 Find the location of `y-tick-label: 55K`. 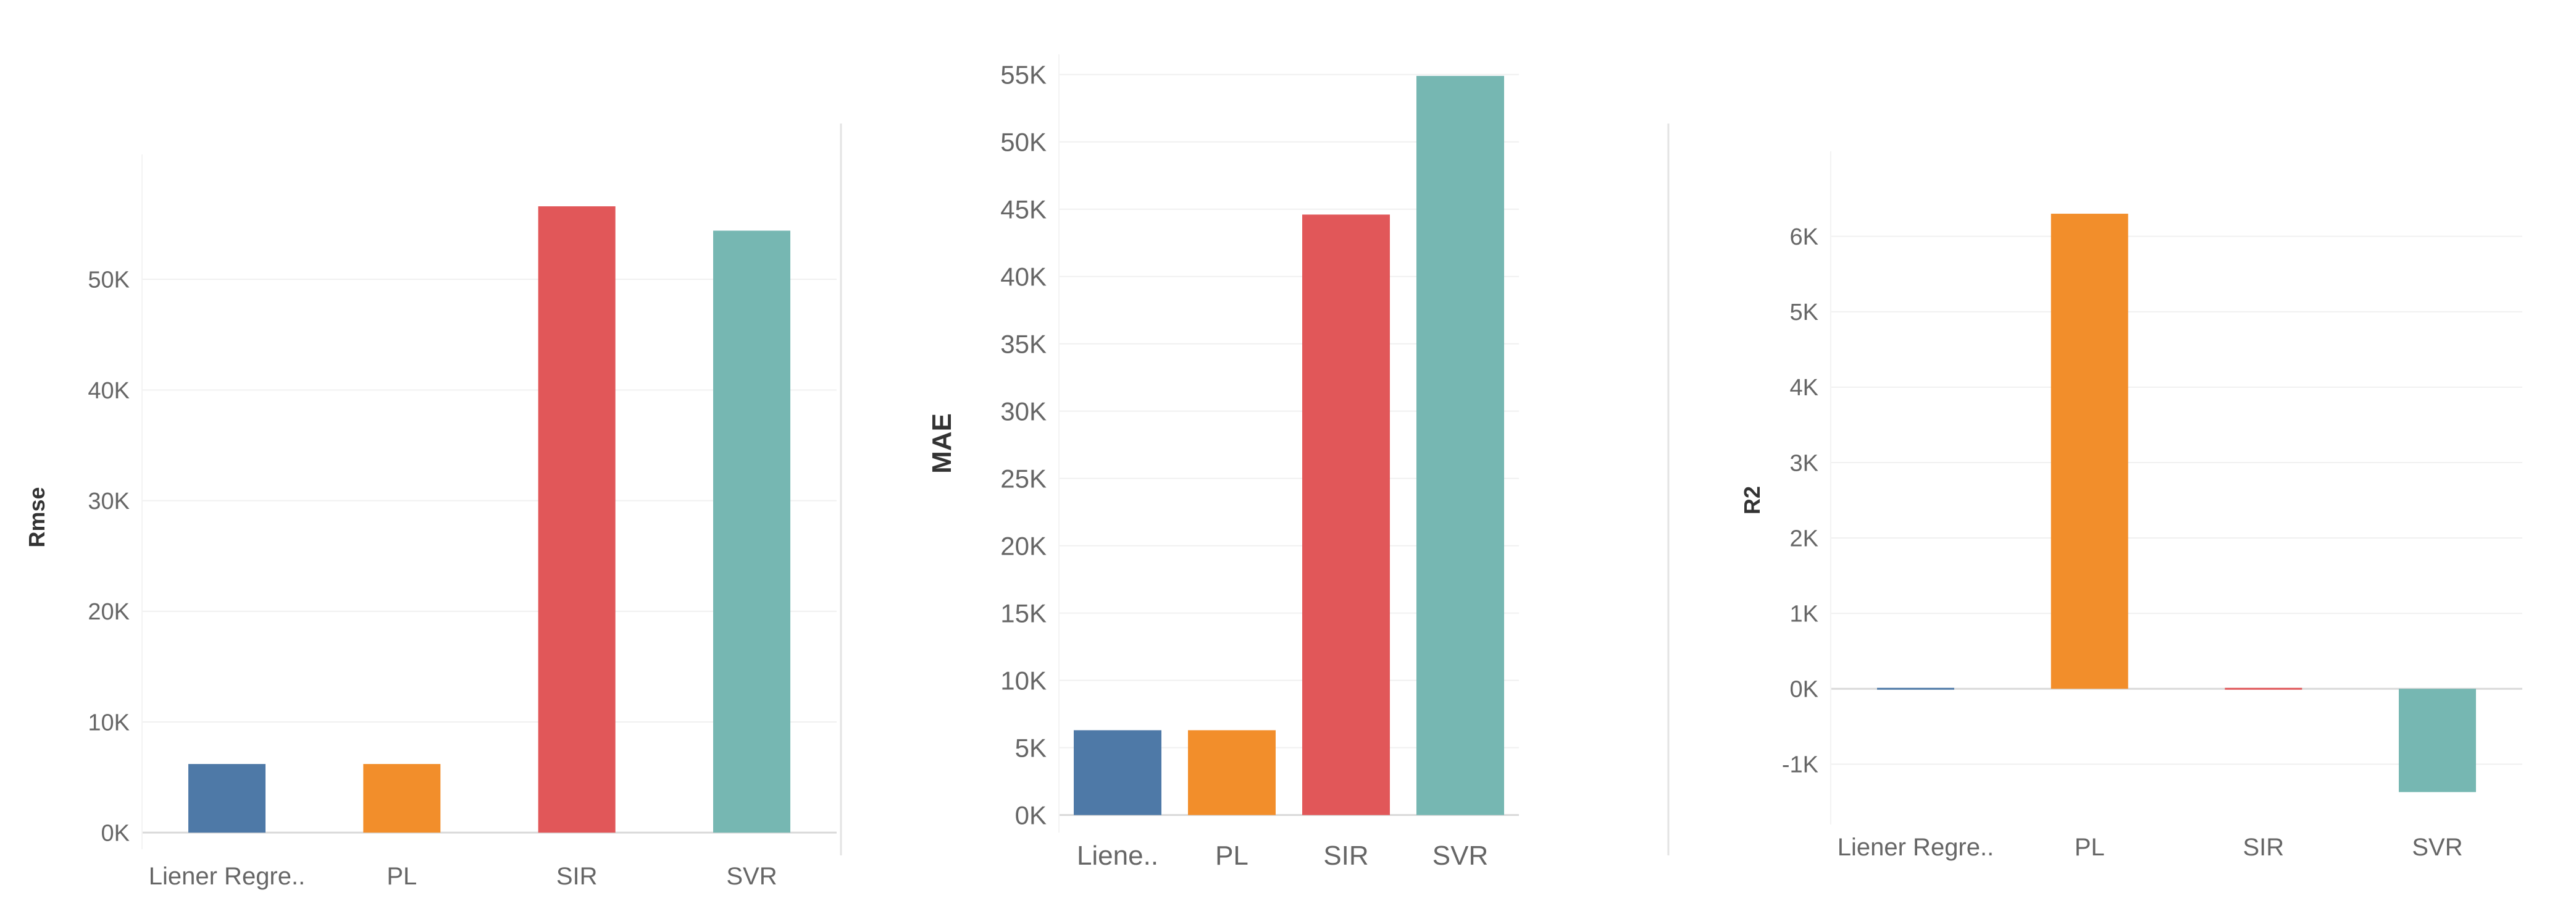

y-tick-label: 55K is located at coordinates (1023, 74).